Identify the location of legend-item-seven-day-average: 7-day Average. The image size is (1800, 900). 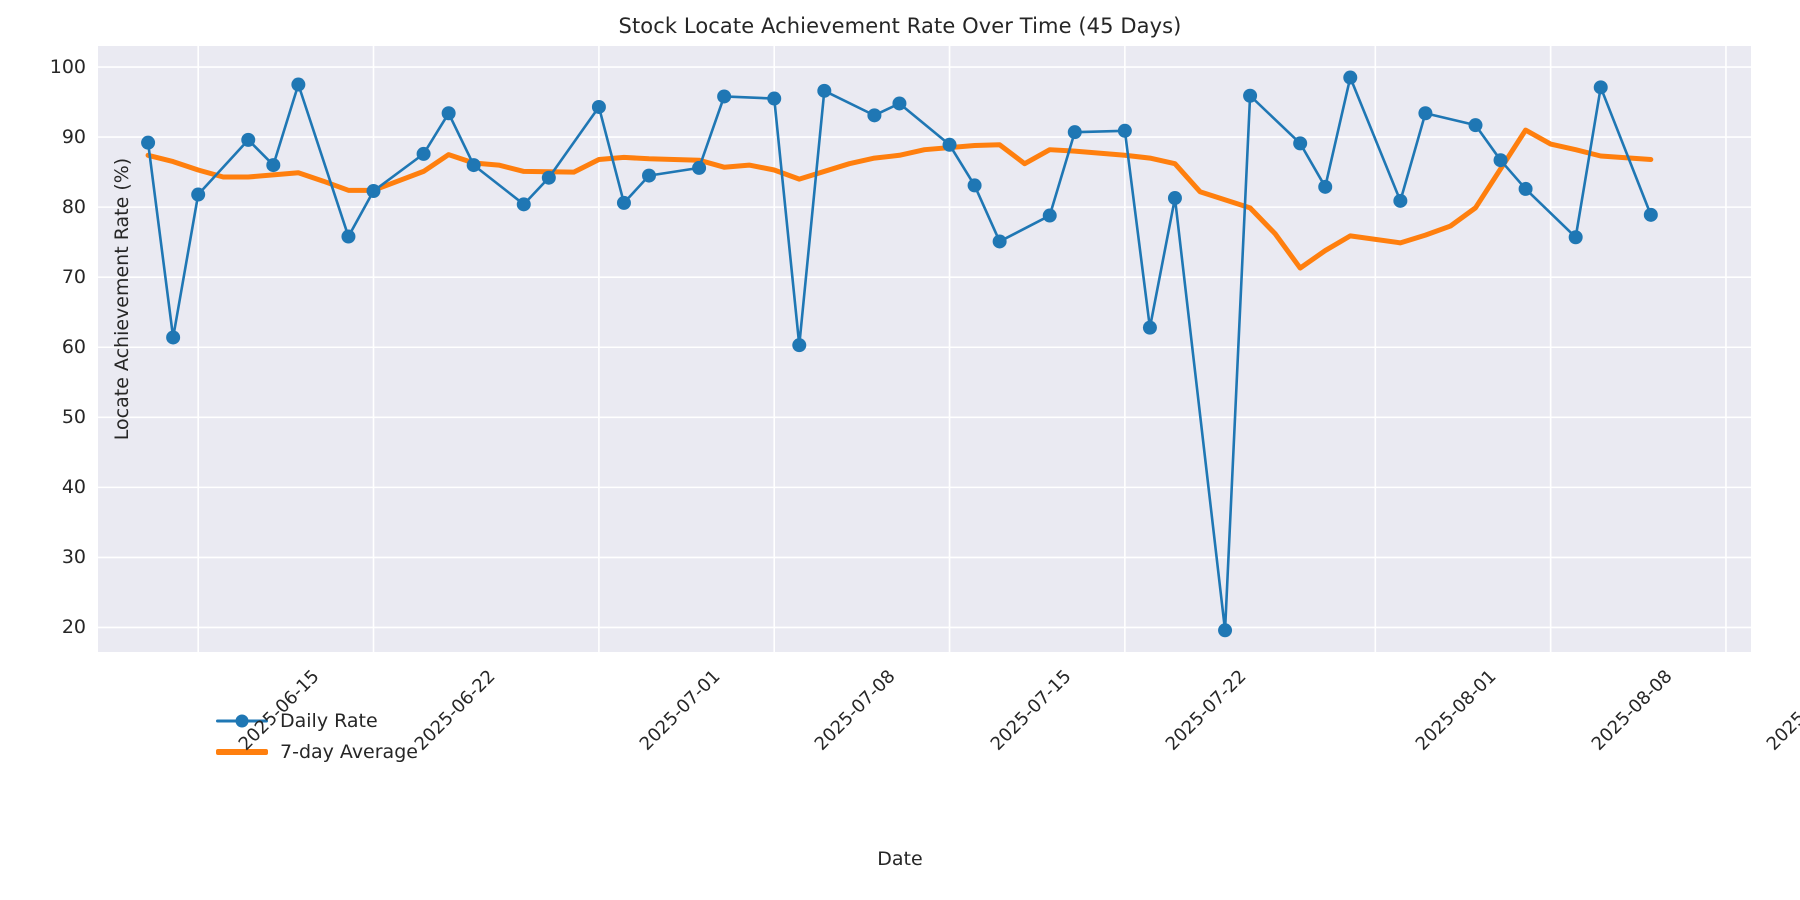
(317, 751).